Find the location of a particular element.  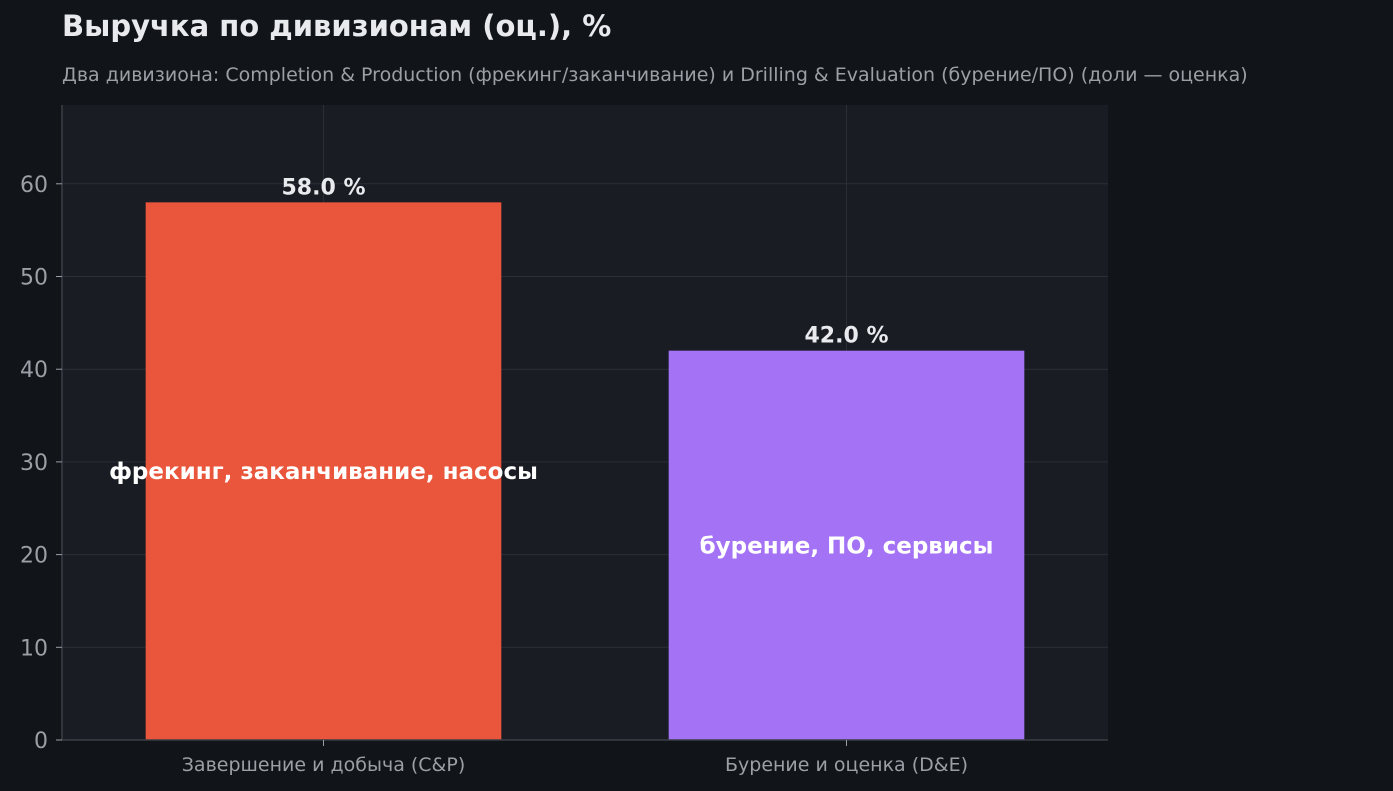

chart-title: Выручка по дивизионам (оц.), % is located at coordinates (337, 26).